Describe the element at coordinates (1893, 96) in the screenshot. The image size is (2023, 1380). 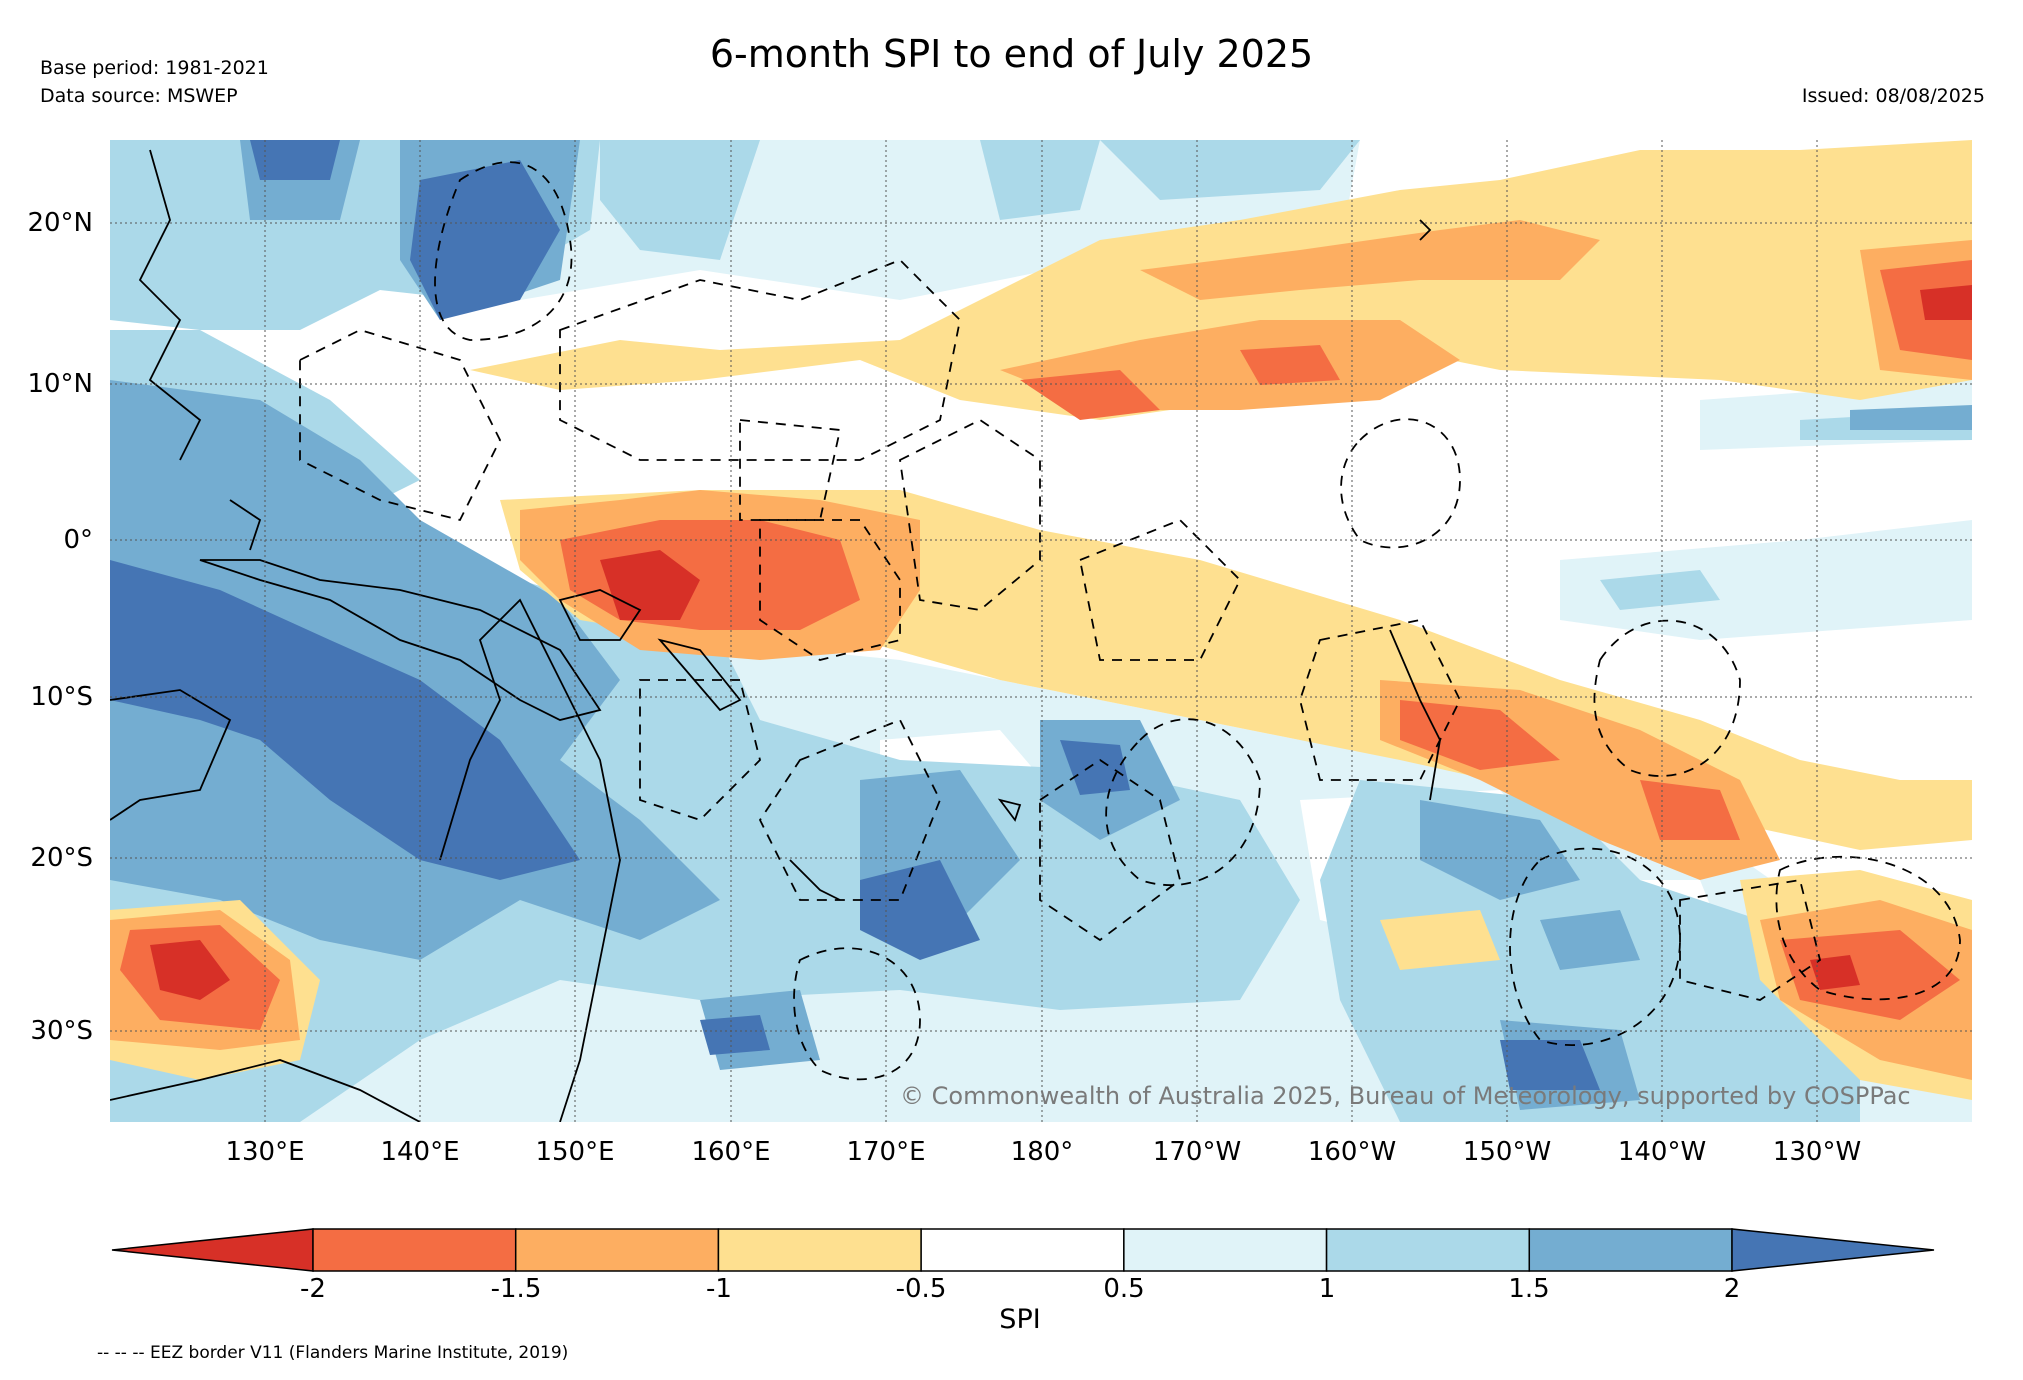
I see `issued-date: Issued: 08/08/2025` at that location.